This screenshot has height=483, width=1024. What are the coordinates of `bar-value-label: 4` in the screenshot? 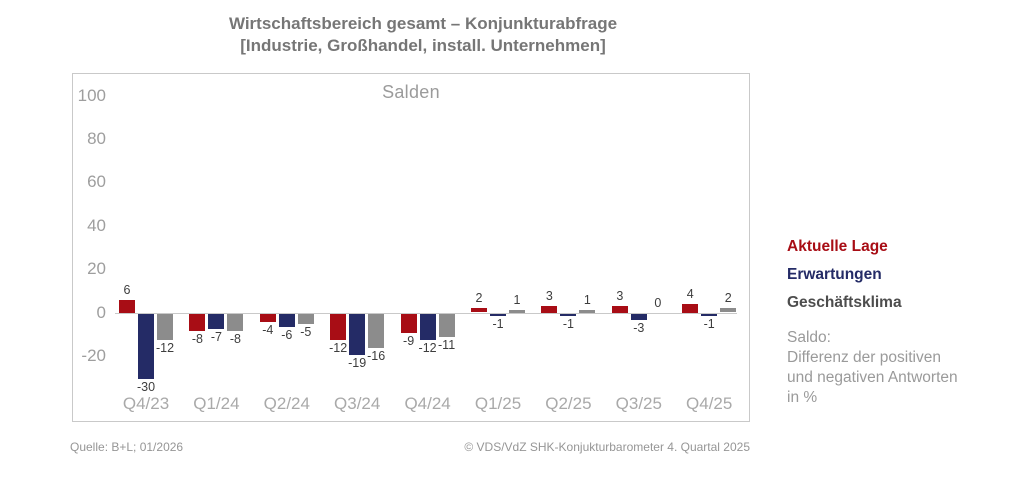 It's located at (690, 293).